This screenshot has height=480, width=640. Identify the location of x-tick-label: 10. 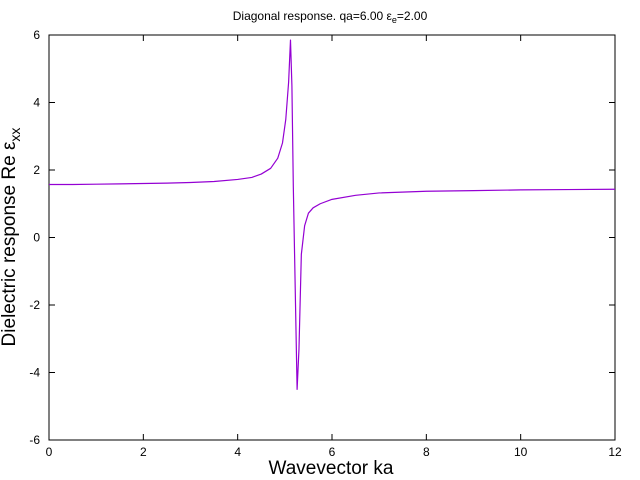
(521, 452).